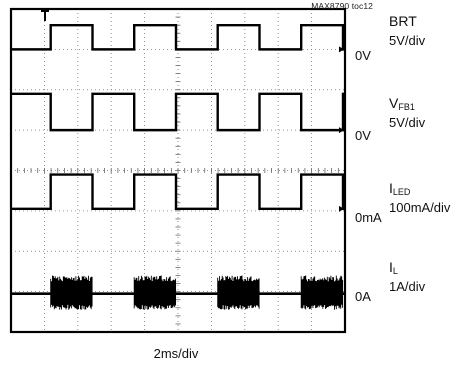  What do you see at coordinates (403, 21) in the screenshot?
I see `brt-name: BRT` at bounding box center [403, 21].